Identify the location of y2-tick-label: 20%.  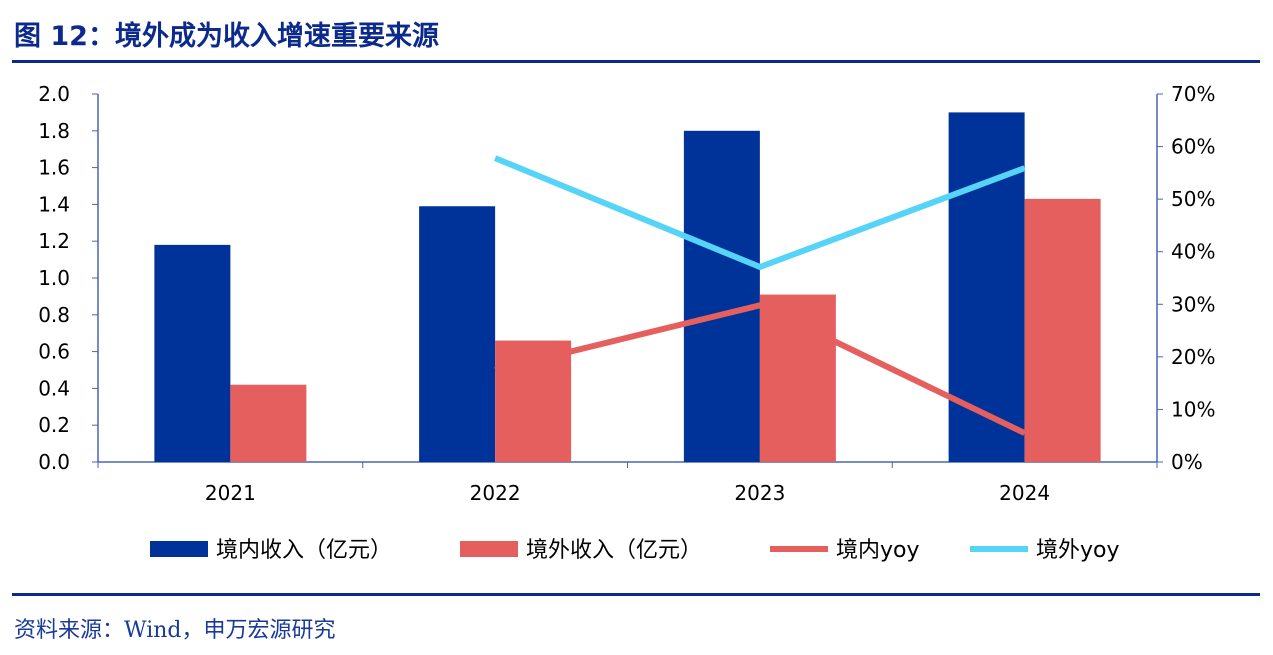
(1193, 357).